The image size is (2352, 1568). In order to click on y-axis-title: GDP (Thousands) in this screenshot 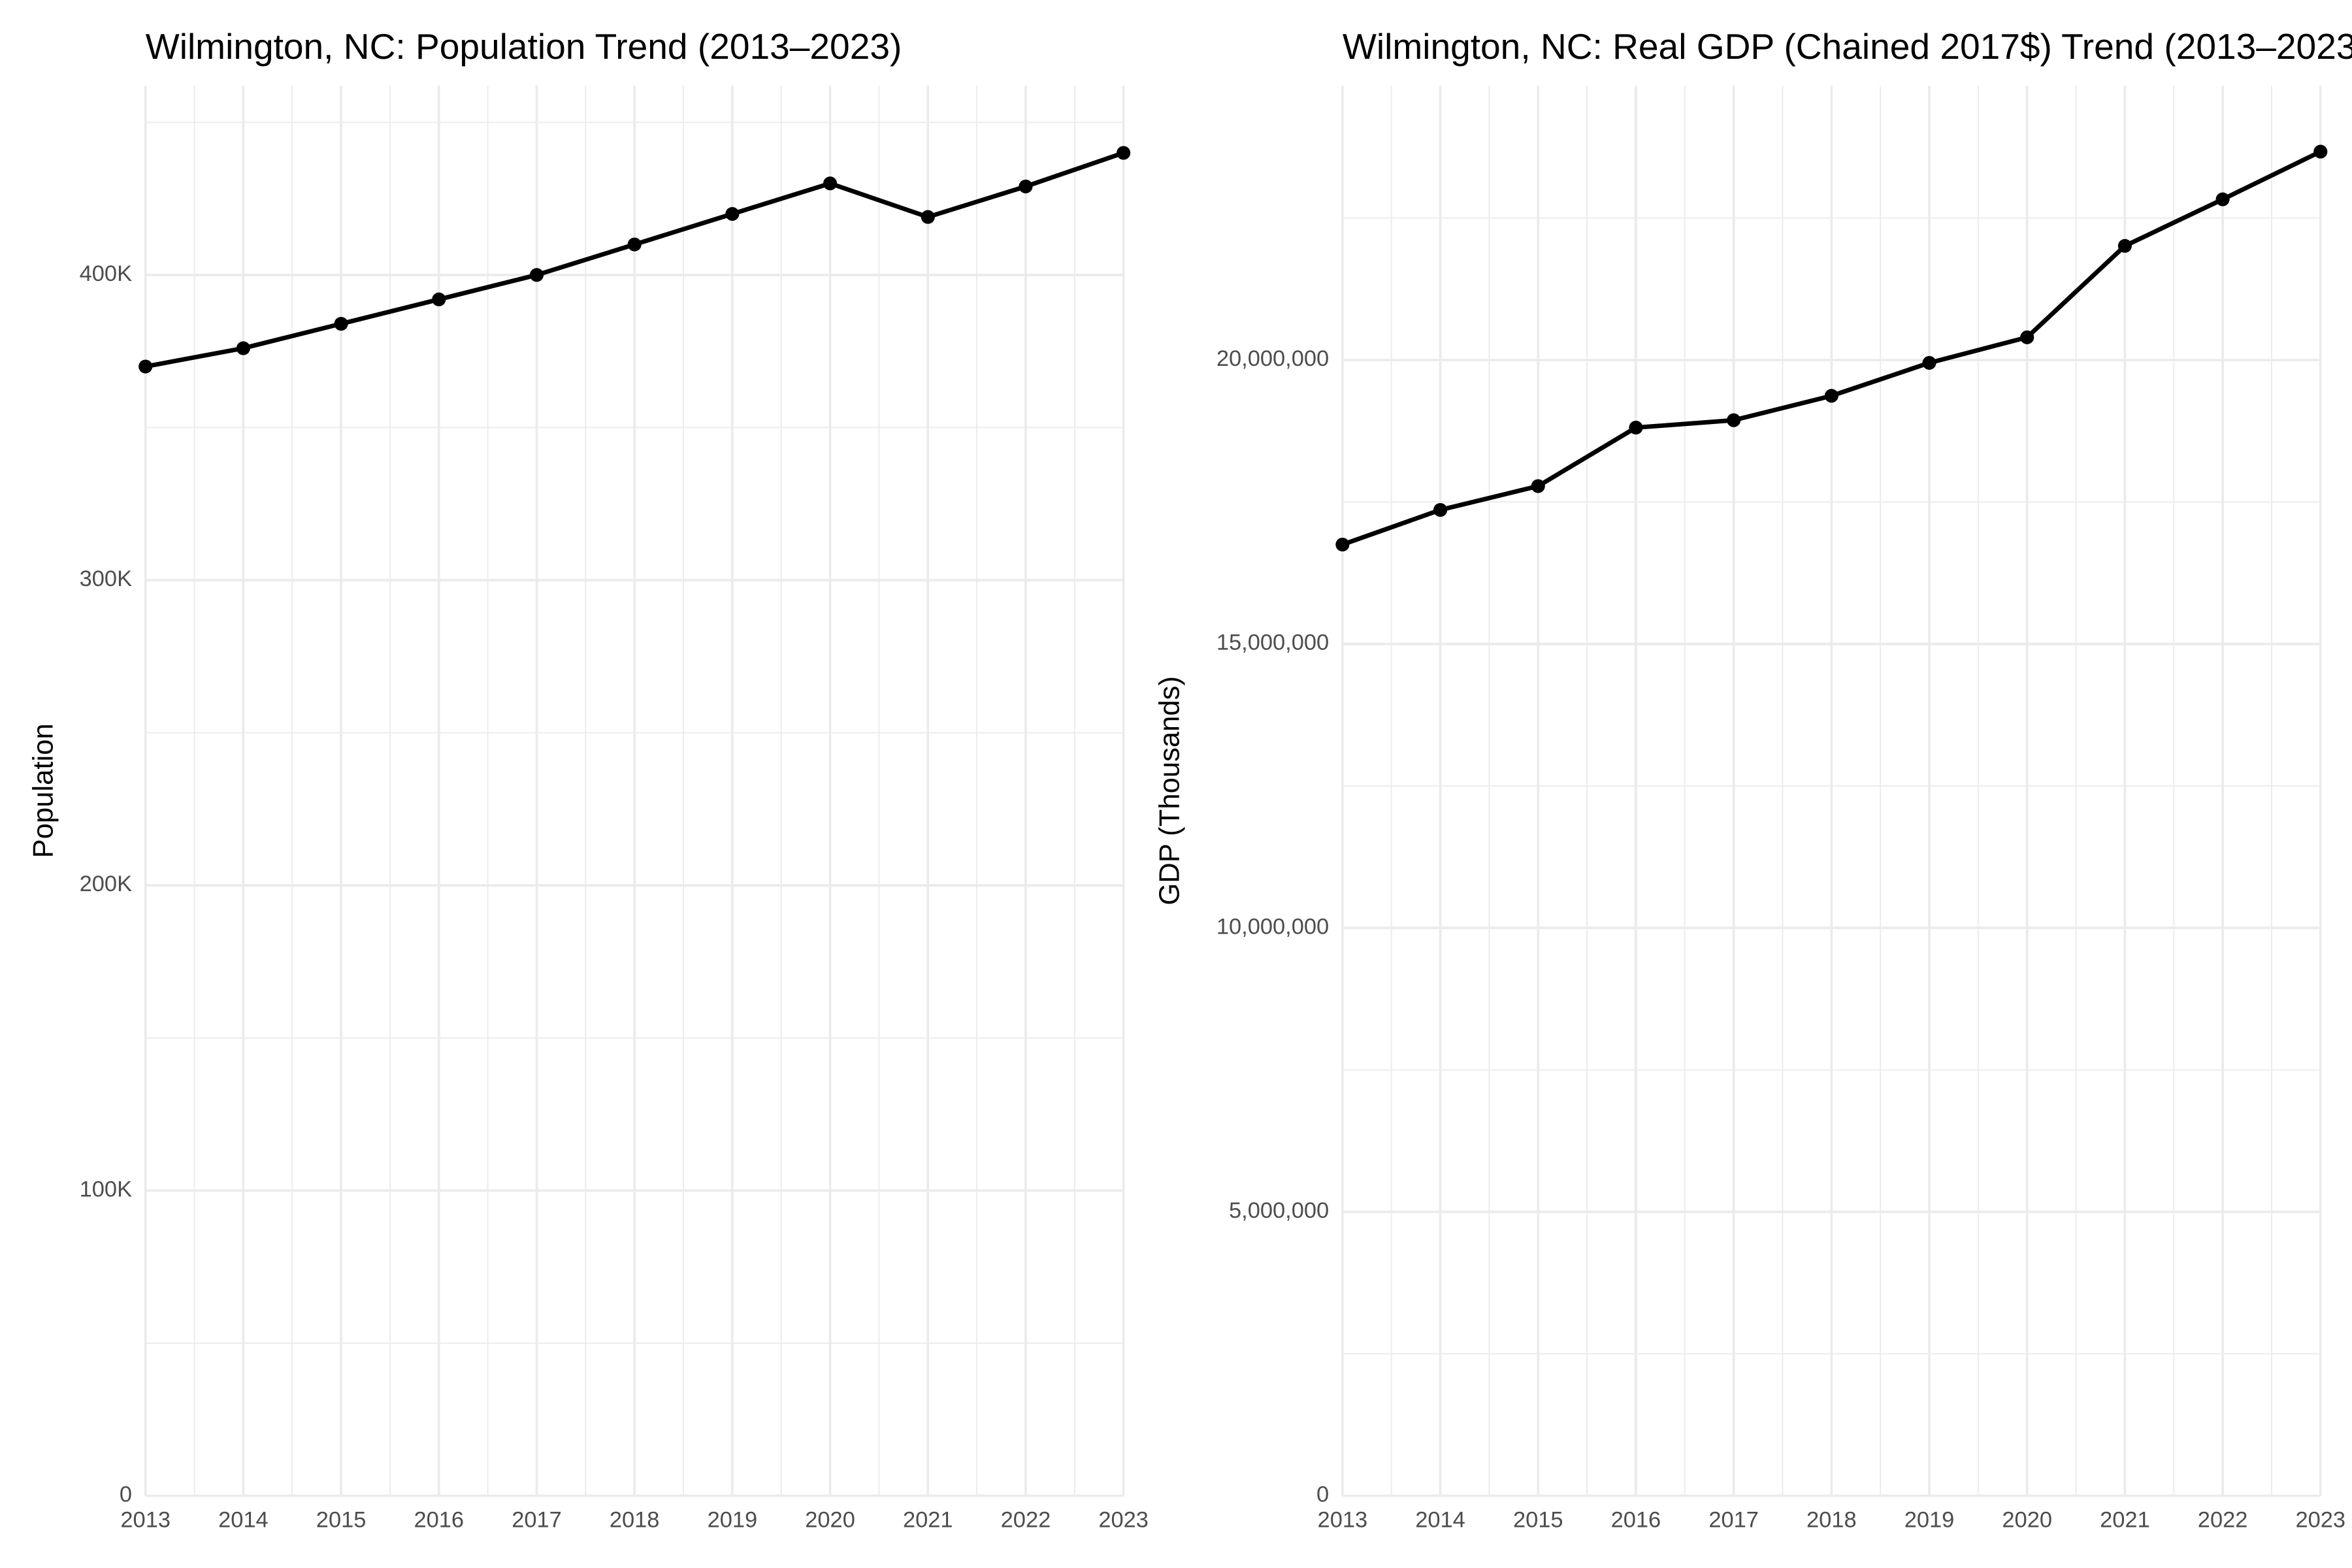, I will do `click(1170, 791)`.